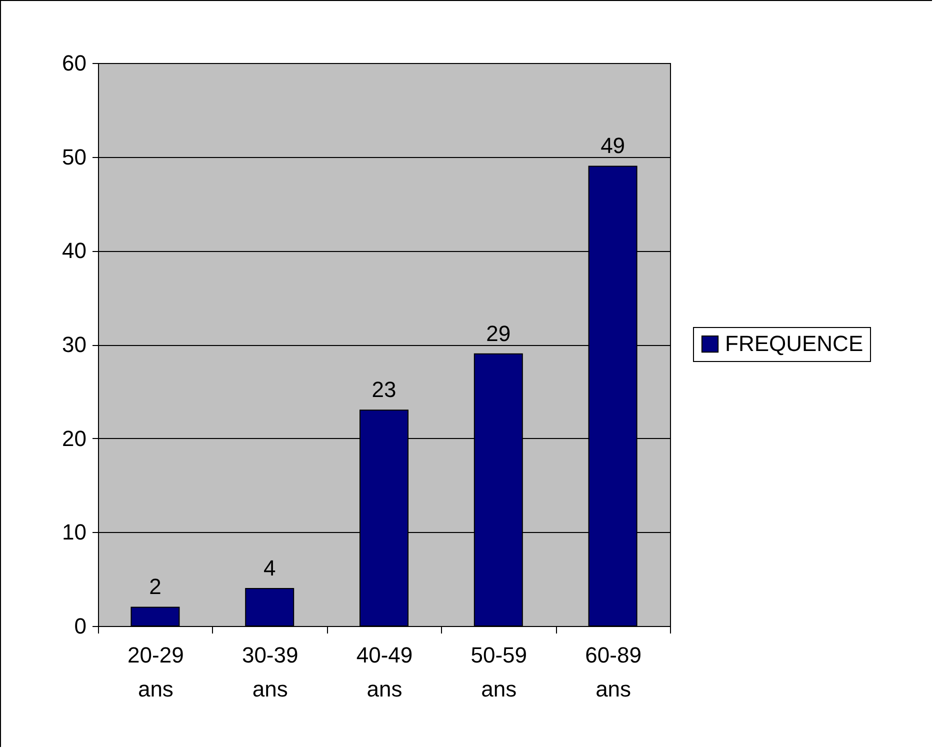  What do you see at coordinates (74, 344) in the screenshot?
I see `y-tick-label: 30` at bounding box center [74, 344].